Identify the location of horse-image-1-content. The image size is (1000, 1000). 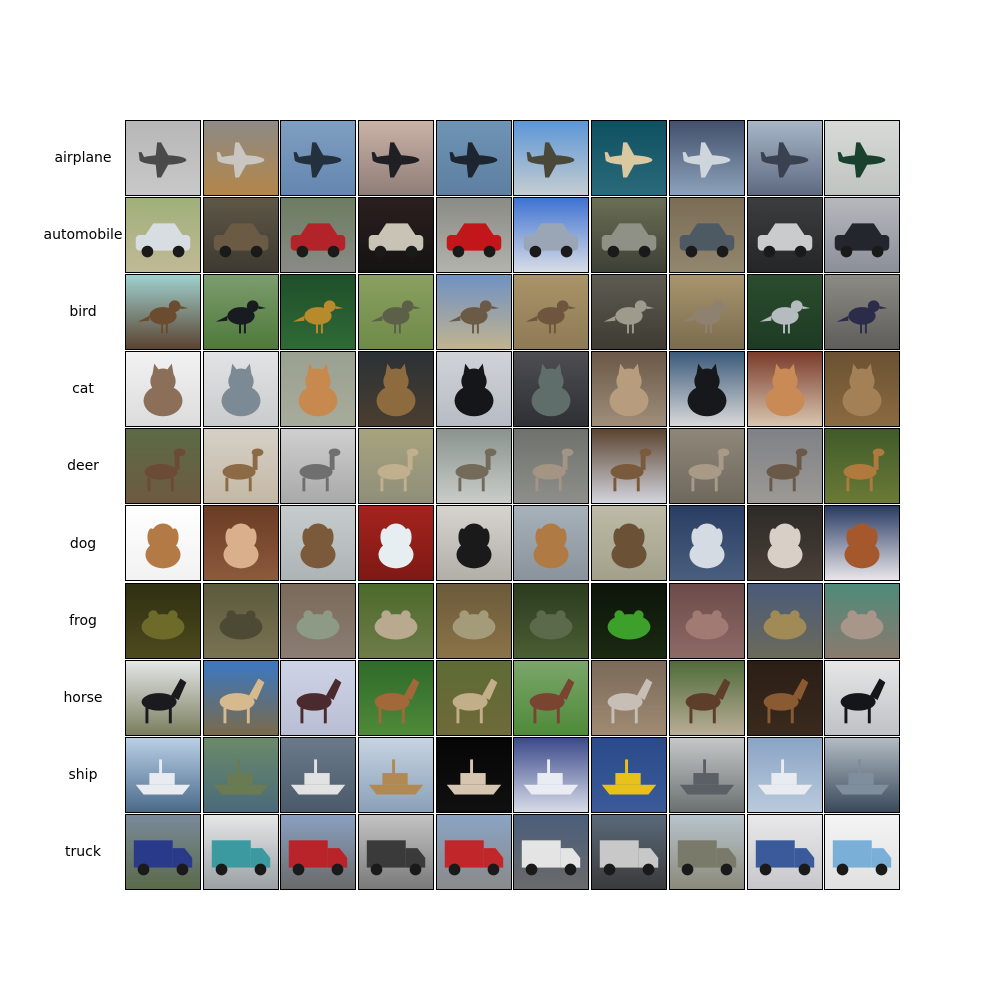
(163, 697).